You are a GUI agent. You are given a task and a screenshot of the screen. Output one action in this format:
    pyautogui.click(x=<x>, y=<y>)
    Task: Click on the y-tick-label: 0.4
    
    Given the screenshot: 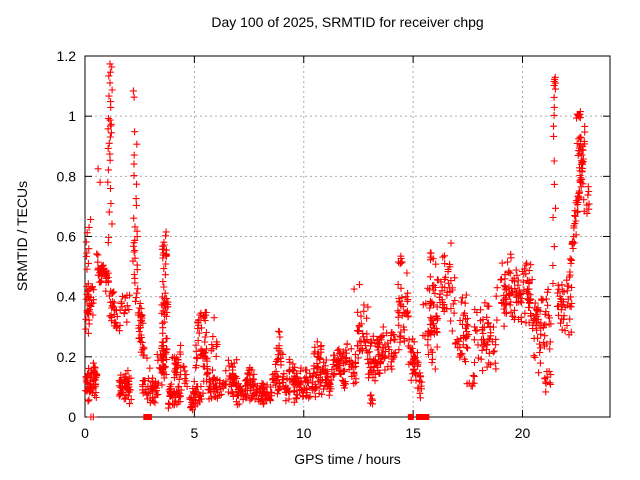 What is the action you would take?
    pyautogui.click(x=67, y=297)
    